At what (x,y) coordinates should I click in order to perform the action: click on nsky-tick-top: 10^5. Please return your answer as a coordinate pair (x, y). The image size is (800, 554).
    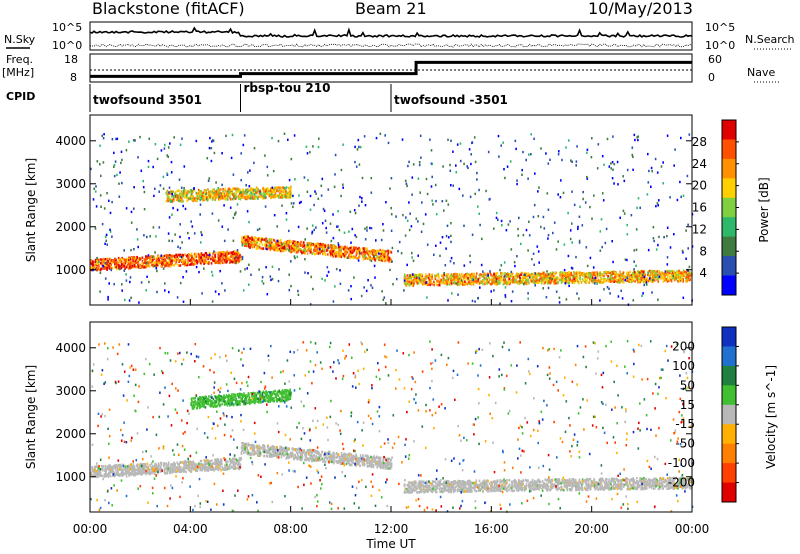
    Looking at the image, I should click on (67, 27).